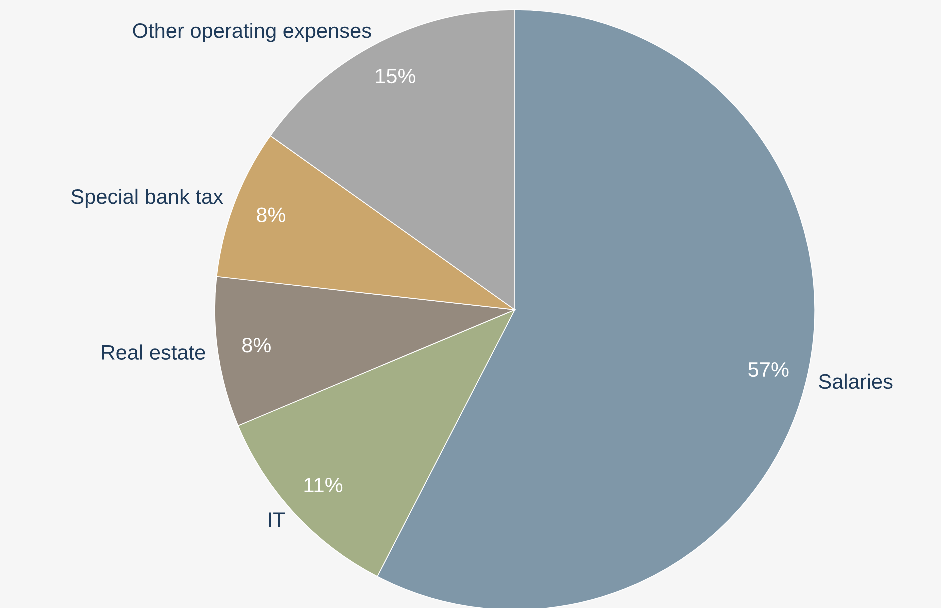 Image resolution: width=941 pixels, height=608 pixels. What do you see at coordinates (148, 198) in the screenshot?
I see `slice-label: Special bank tax` at bounding box center [148, 198].